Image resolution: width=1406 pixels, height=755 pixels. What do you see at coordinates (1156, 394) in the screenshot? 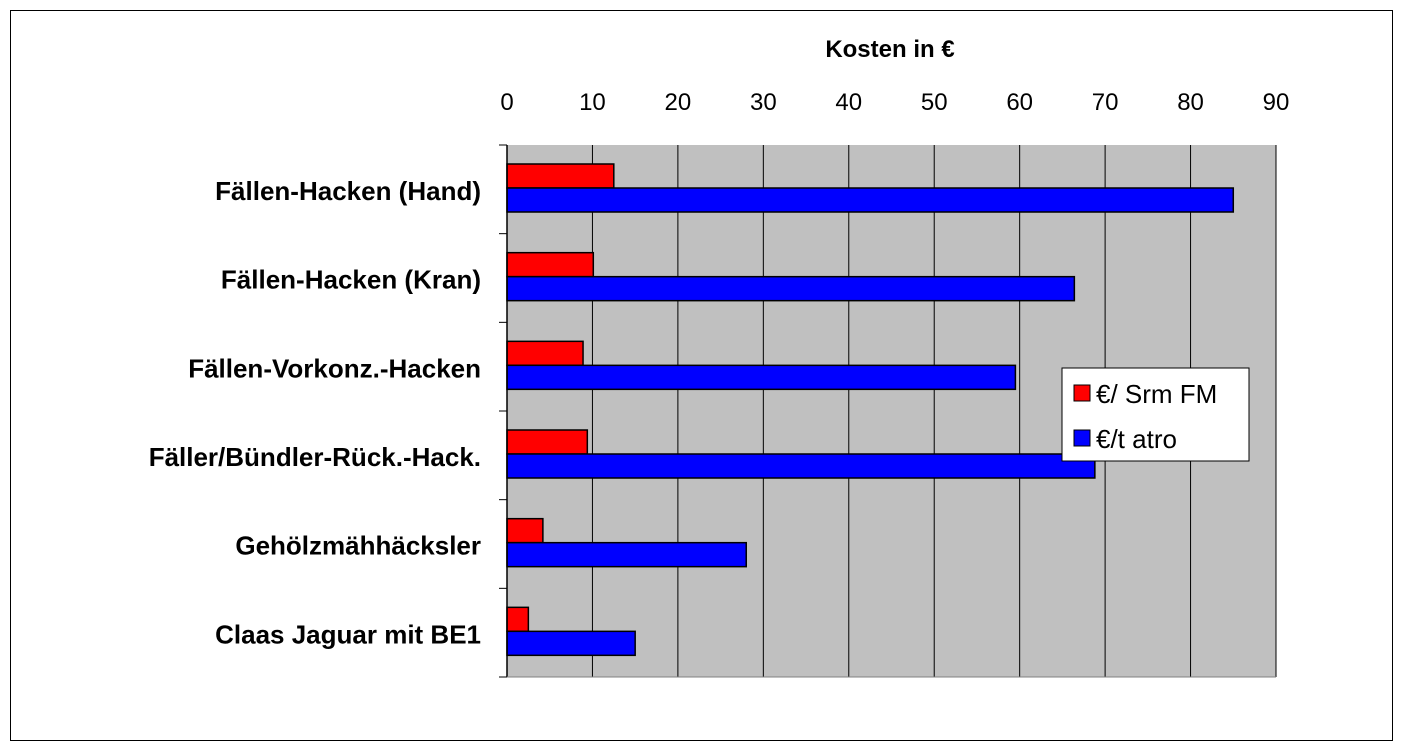
I see `legend-label: €/ Srm FM` at bounding box center [1156, 394].